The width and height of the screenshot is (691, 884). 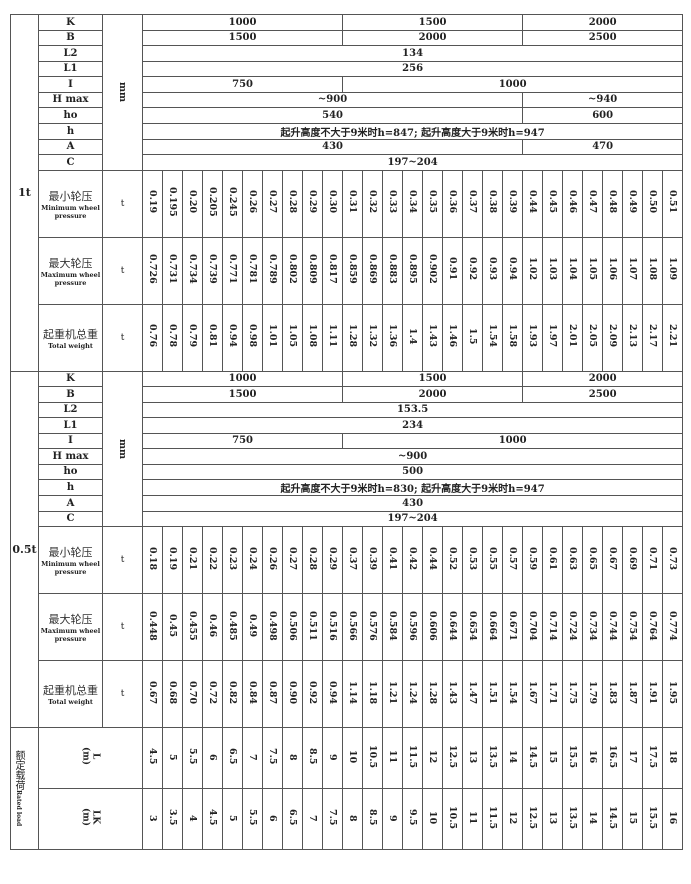 I want to click on metric-value-text: 0.34, so click(x=413, y=202).